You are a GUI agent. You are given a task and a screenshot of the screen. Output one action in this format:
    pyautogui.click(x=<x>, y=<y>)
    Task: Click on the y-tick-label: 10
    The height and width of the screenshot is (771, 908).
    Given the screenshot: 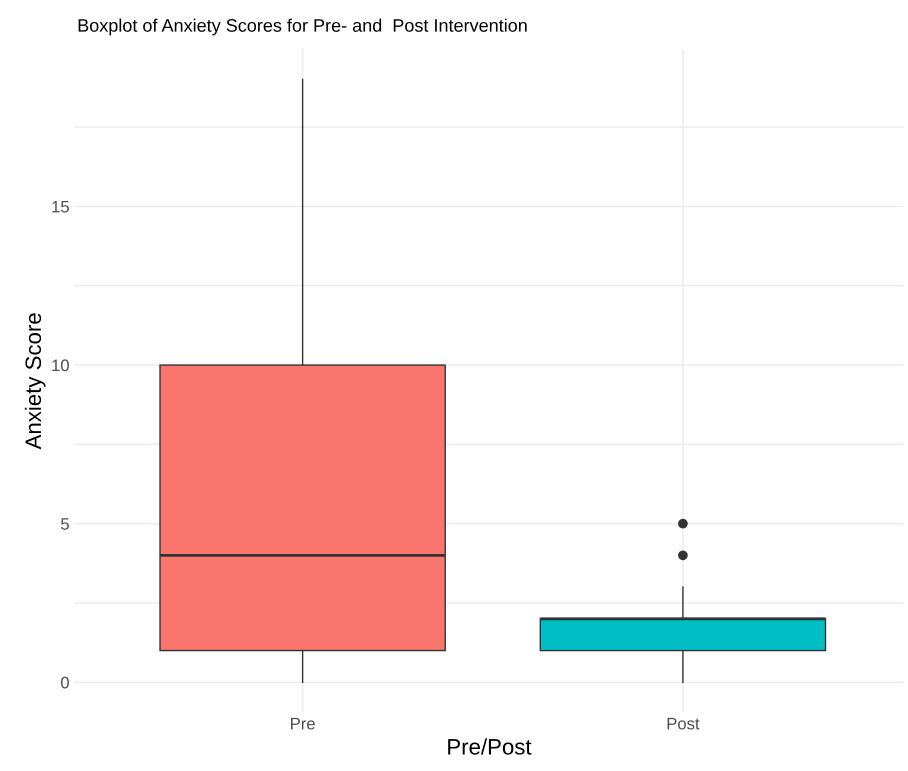 What is the action you would take?
    pyautogui.click(x=60, y=365)
    